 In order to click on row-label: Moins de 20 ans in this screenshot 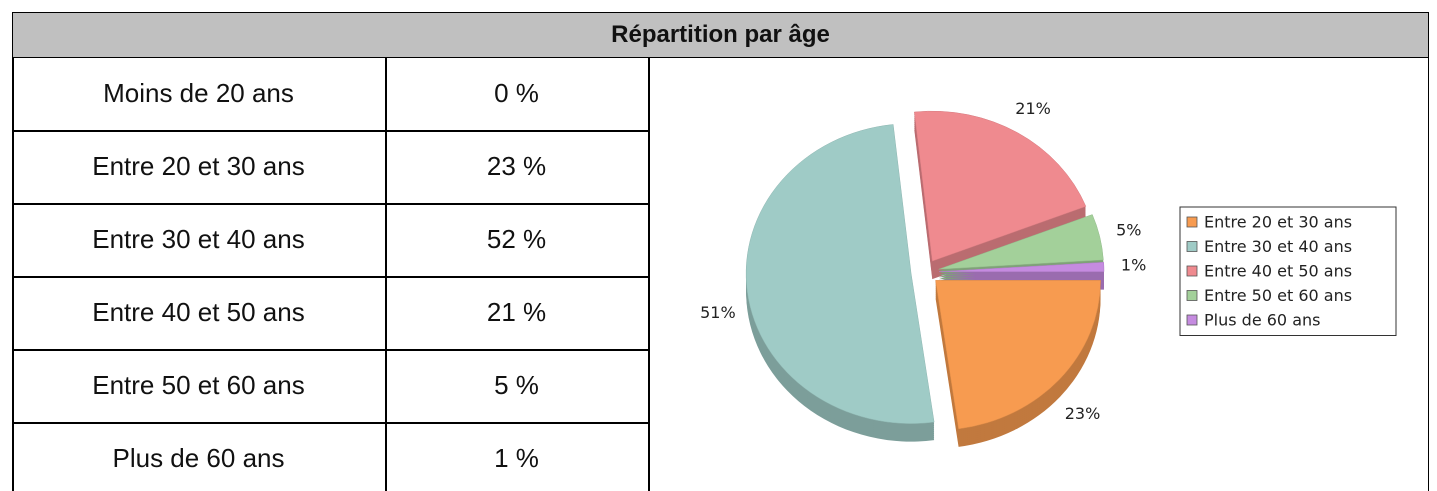, I will do `click(198, 93)`.